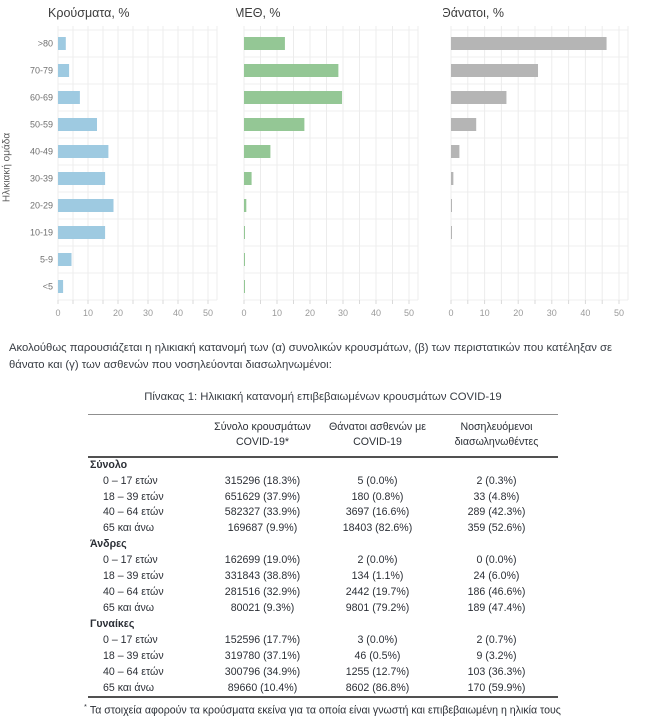 Image resolution: width=646 pixels, height=717 pixels. Describe the element at coordinates (262, 592) in the screenshot. I see `table-cell: 281516 (32.9%)` at that location.